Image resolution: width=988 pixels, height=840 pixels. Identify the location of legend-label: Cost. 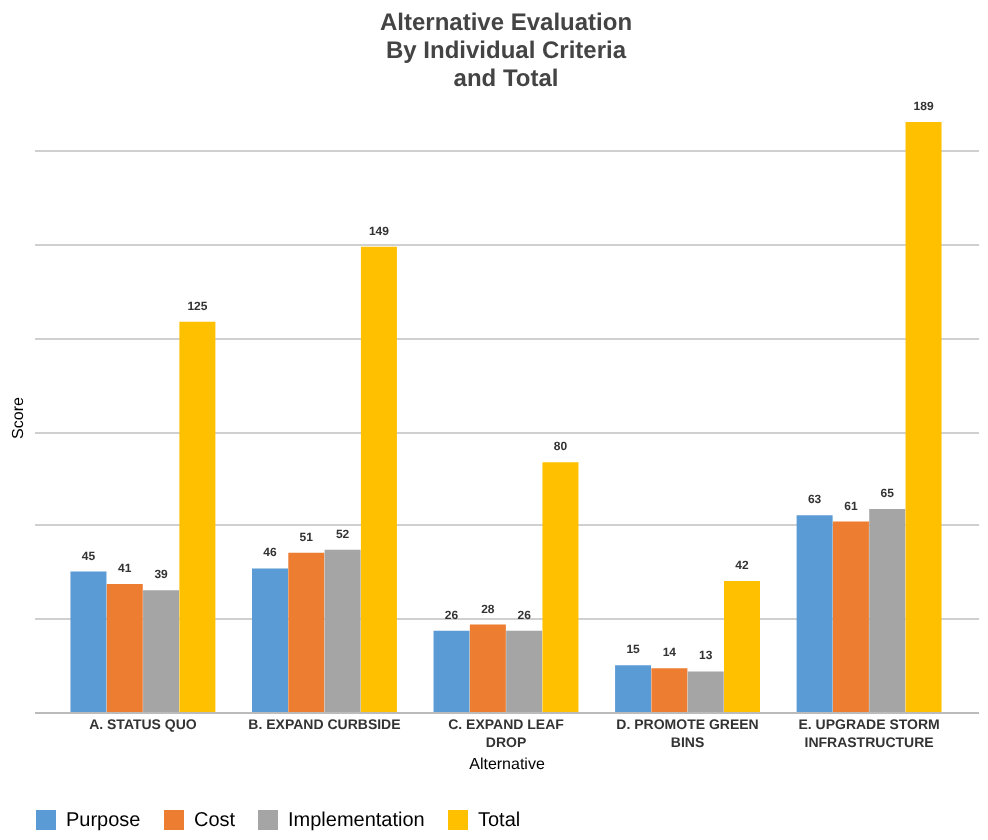
(215, 821).